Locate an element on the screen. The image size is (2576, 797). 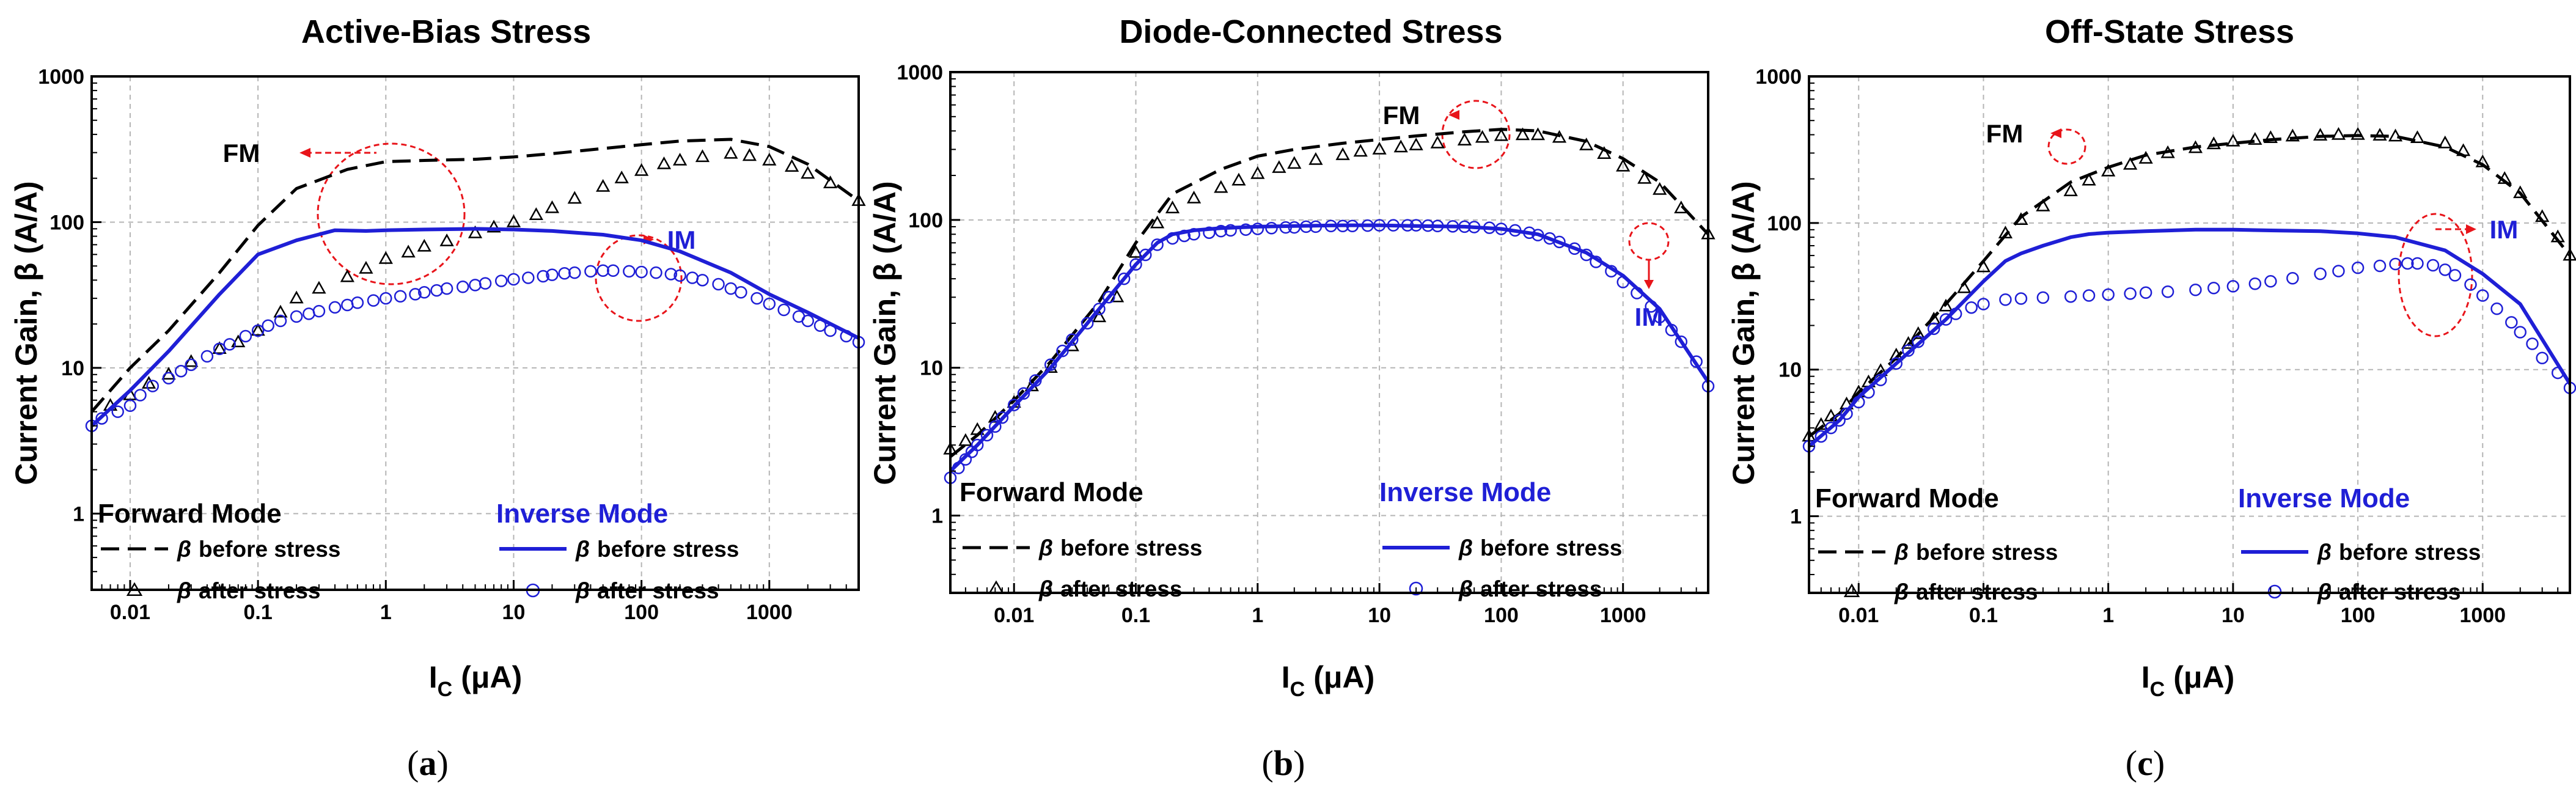
y-tick-label: 100 is located at coordinates (925, 220).